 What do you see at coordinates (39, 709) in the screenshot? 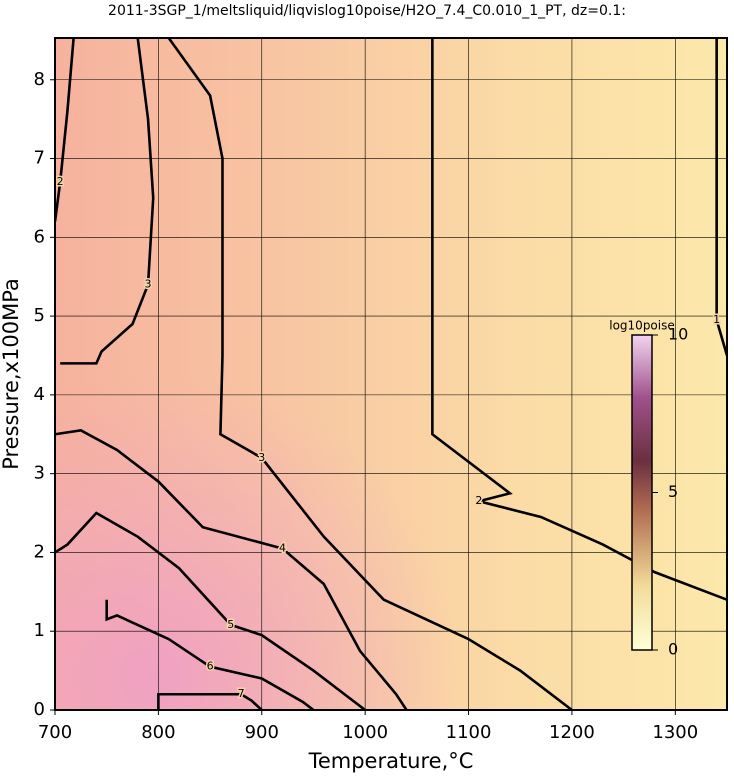
I see `y-tick-label: 0` at bounding box center [39, 709].